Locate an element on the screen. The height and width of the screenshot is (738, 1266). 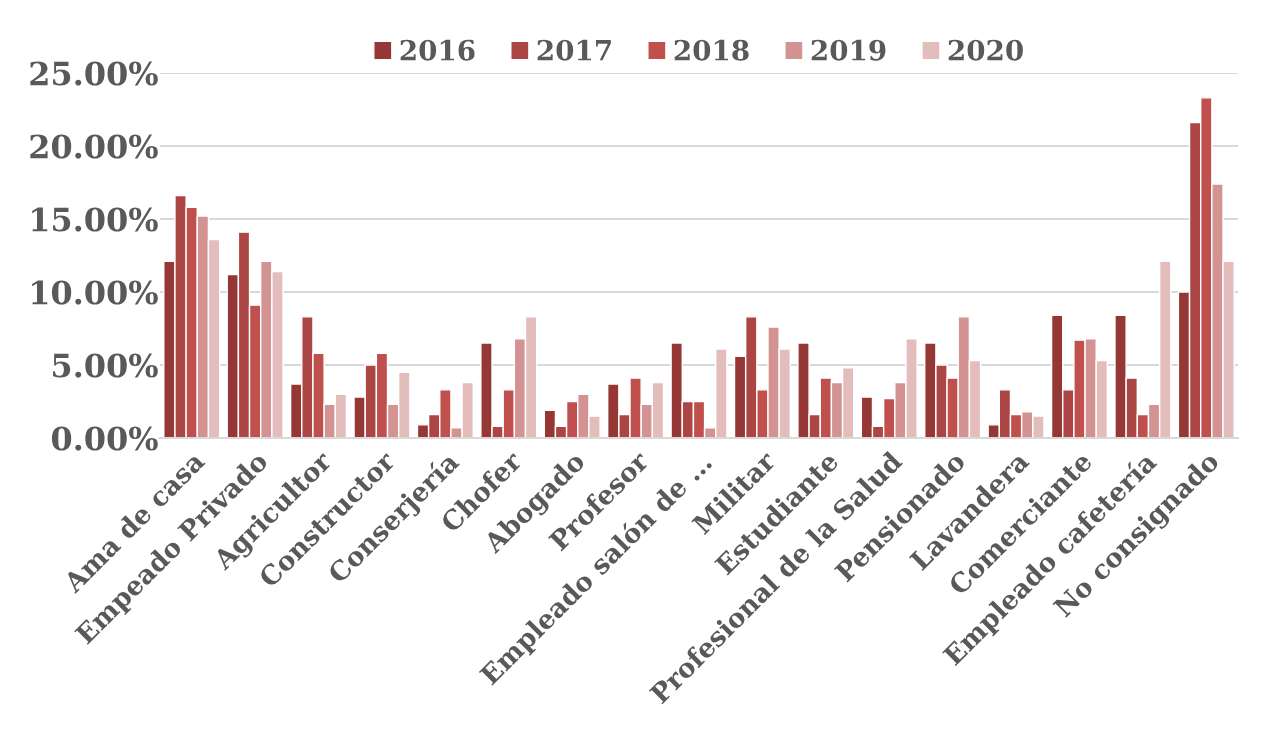
y-tick-label: 10.00% is located at coordinates (95, 292).